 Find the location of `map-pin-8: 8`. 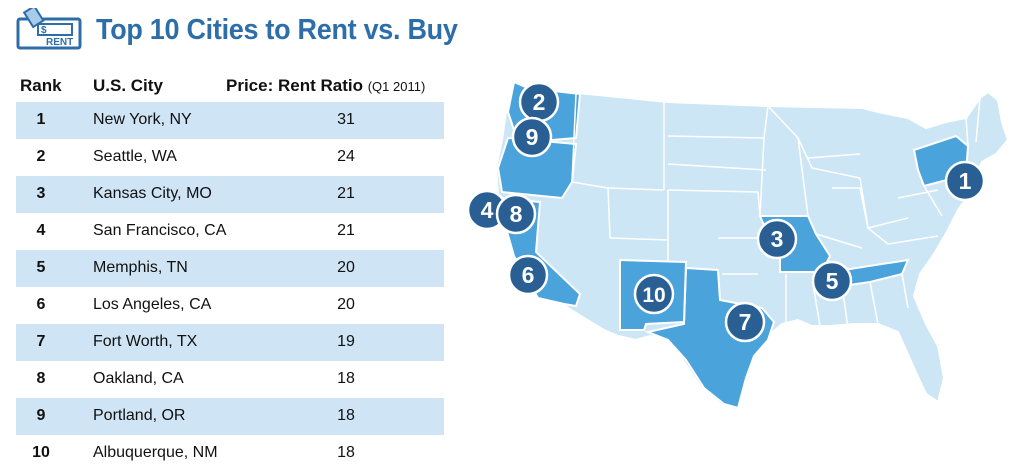

map-pin-8: 8 is located at coordinates (516, 214).